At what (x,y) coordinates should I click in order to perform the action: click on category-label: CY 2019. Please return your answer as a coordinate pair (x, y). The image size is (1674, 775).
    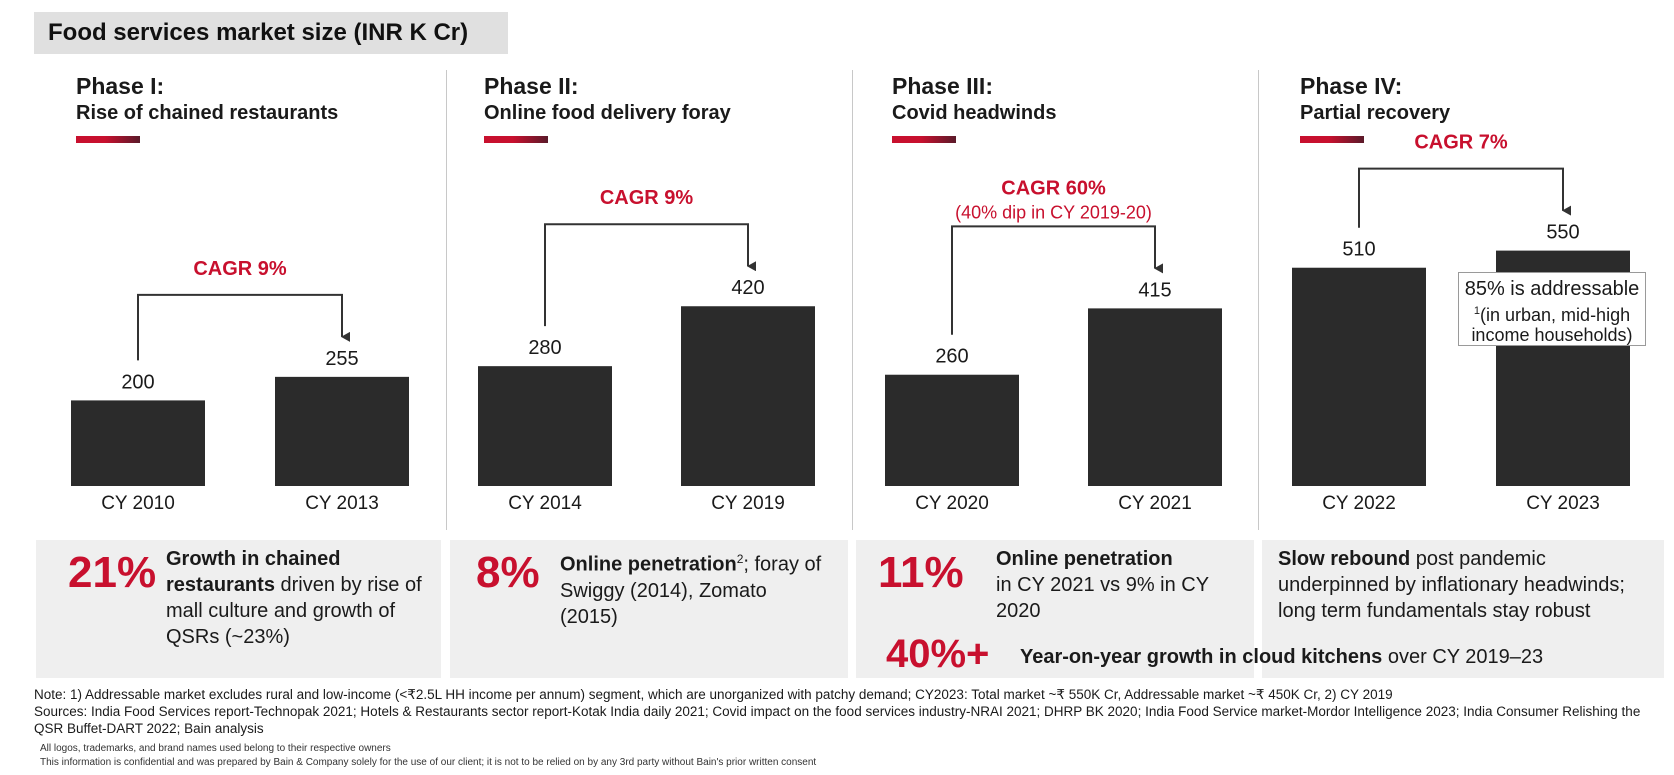
    Looking at the image, I should click on (748, 503).